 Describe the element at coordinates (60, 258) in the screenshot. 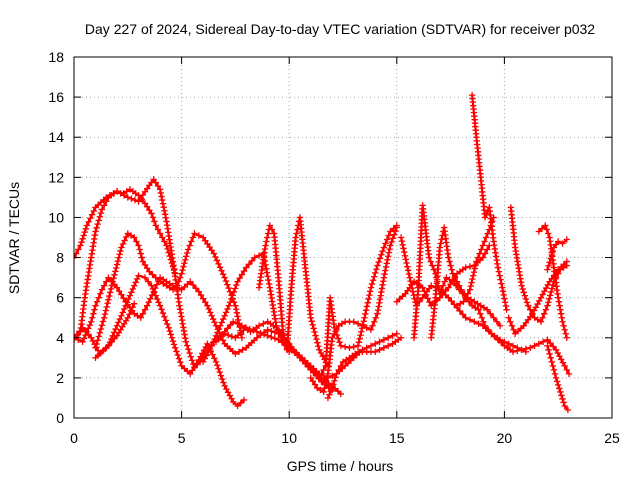

I see `y-tick-label: 8` at that location.